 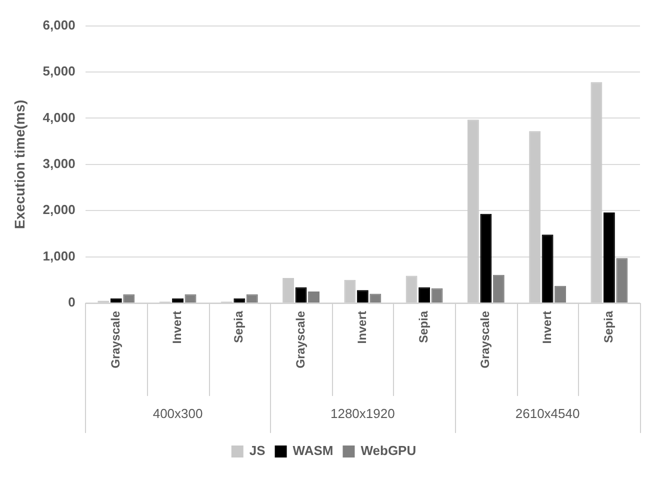 What do you see at coordinates (177, 414) in the screenshot?
I see `text: 400x300` at bounding box center [177, 414].